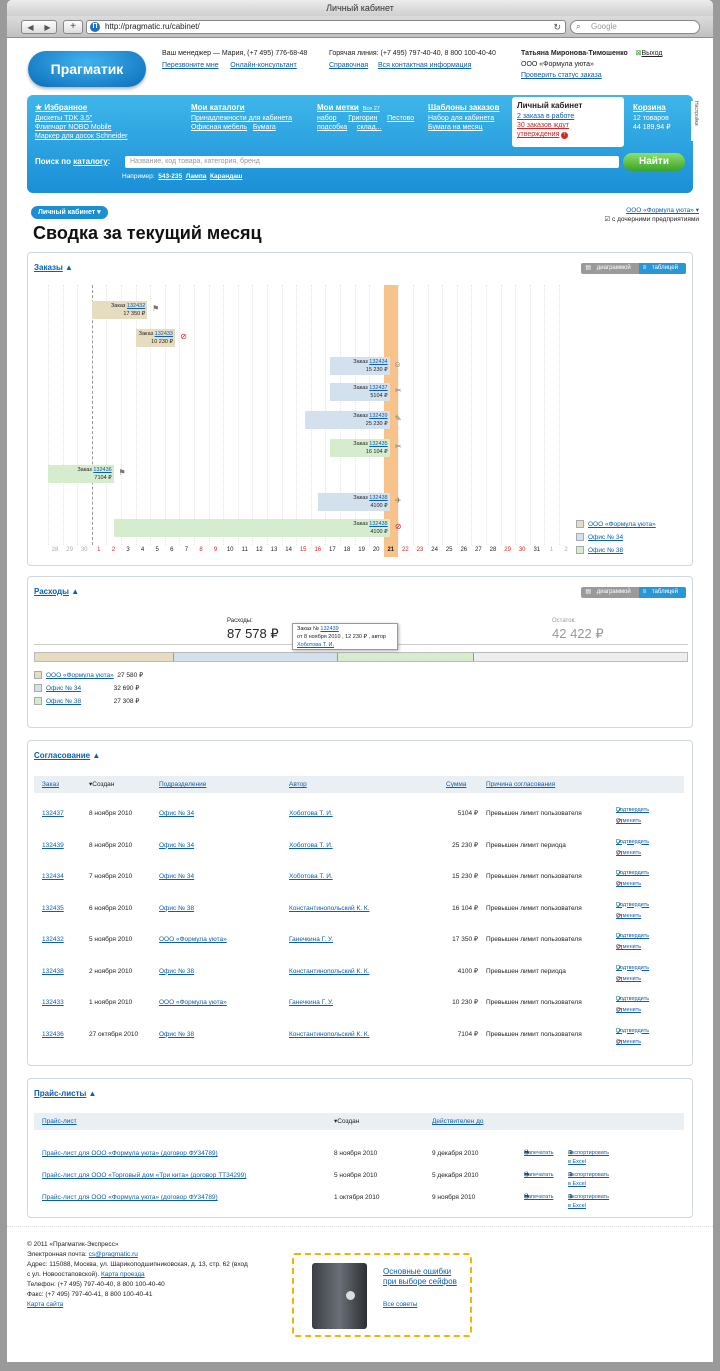 This screenshot has width=720, height=1371. Describe the element at coordinates (347, 1121) in the screenshot. I see `col-pl-created: ▾Создан` at that location.